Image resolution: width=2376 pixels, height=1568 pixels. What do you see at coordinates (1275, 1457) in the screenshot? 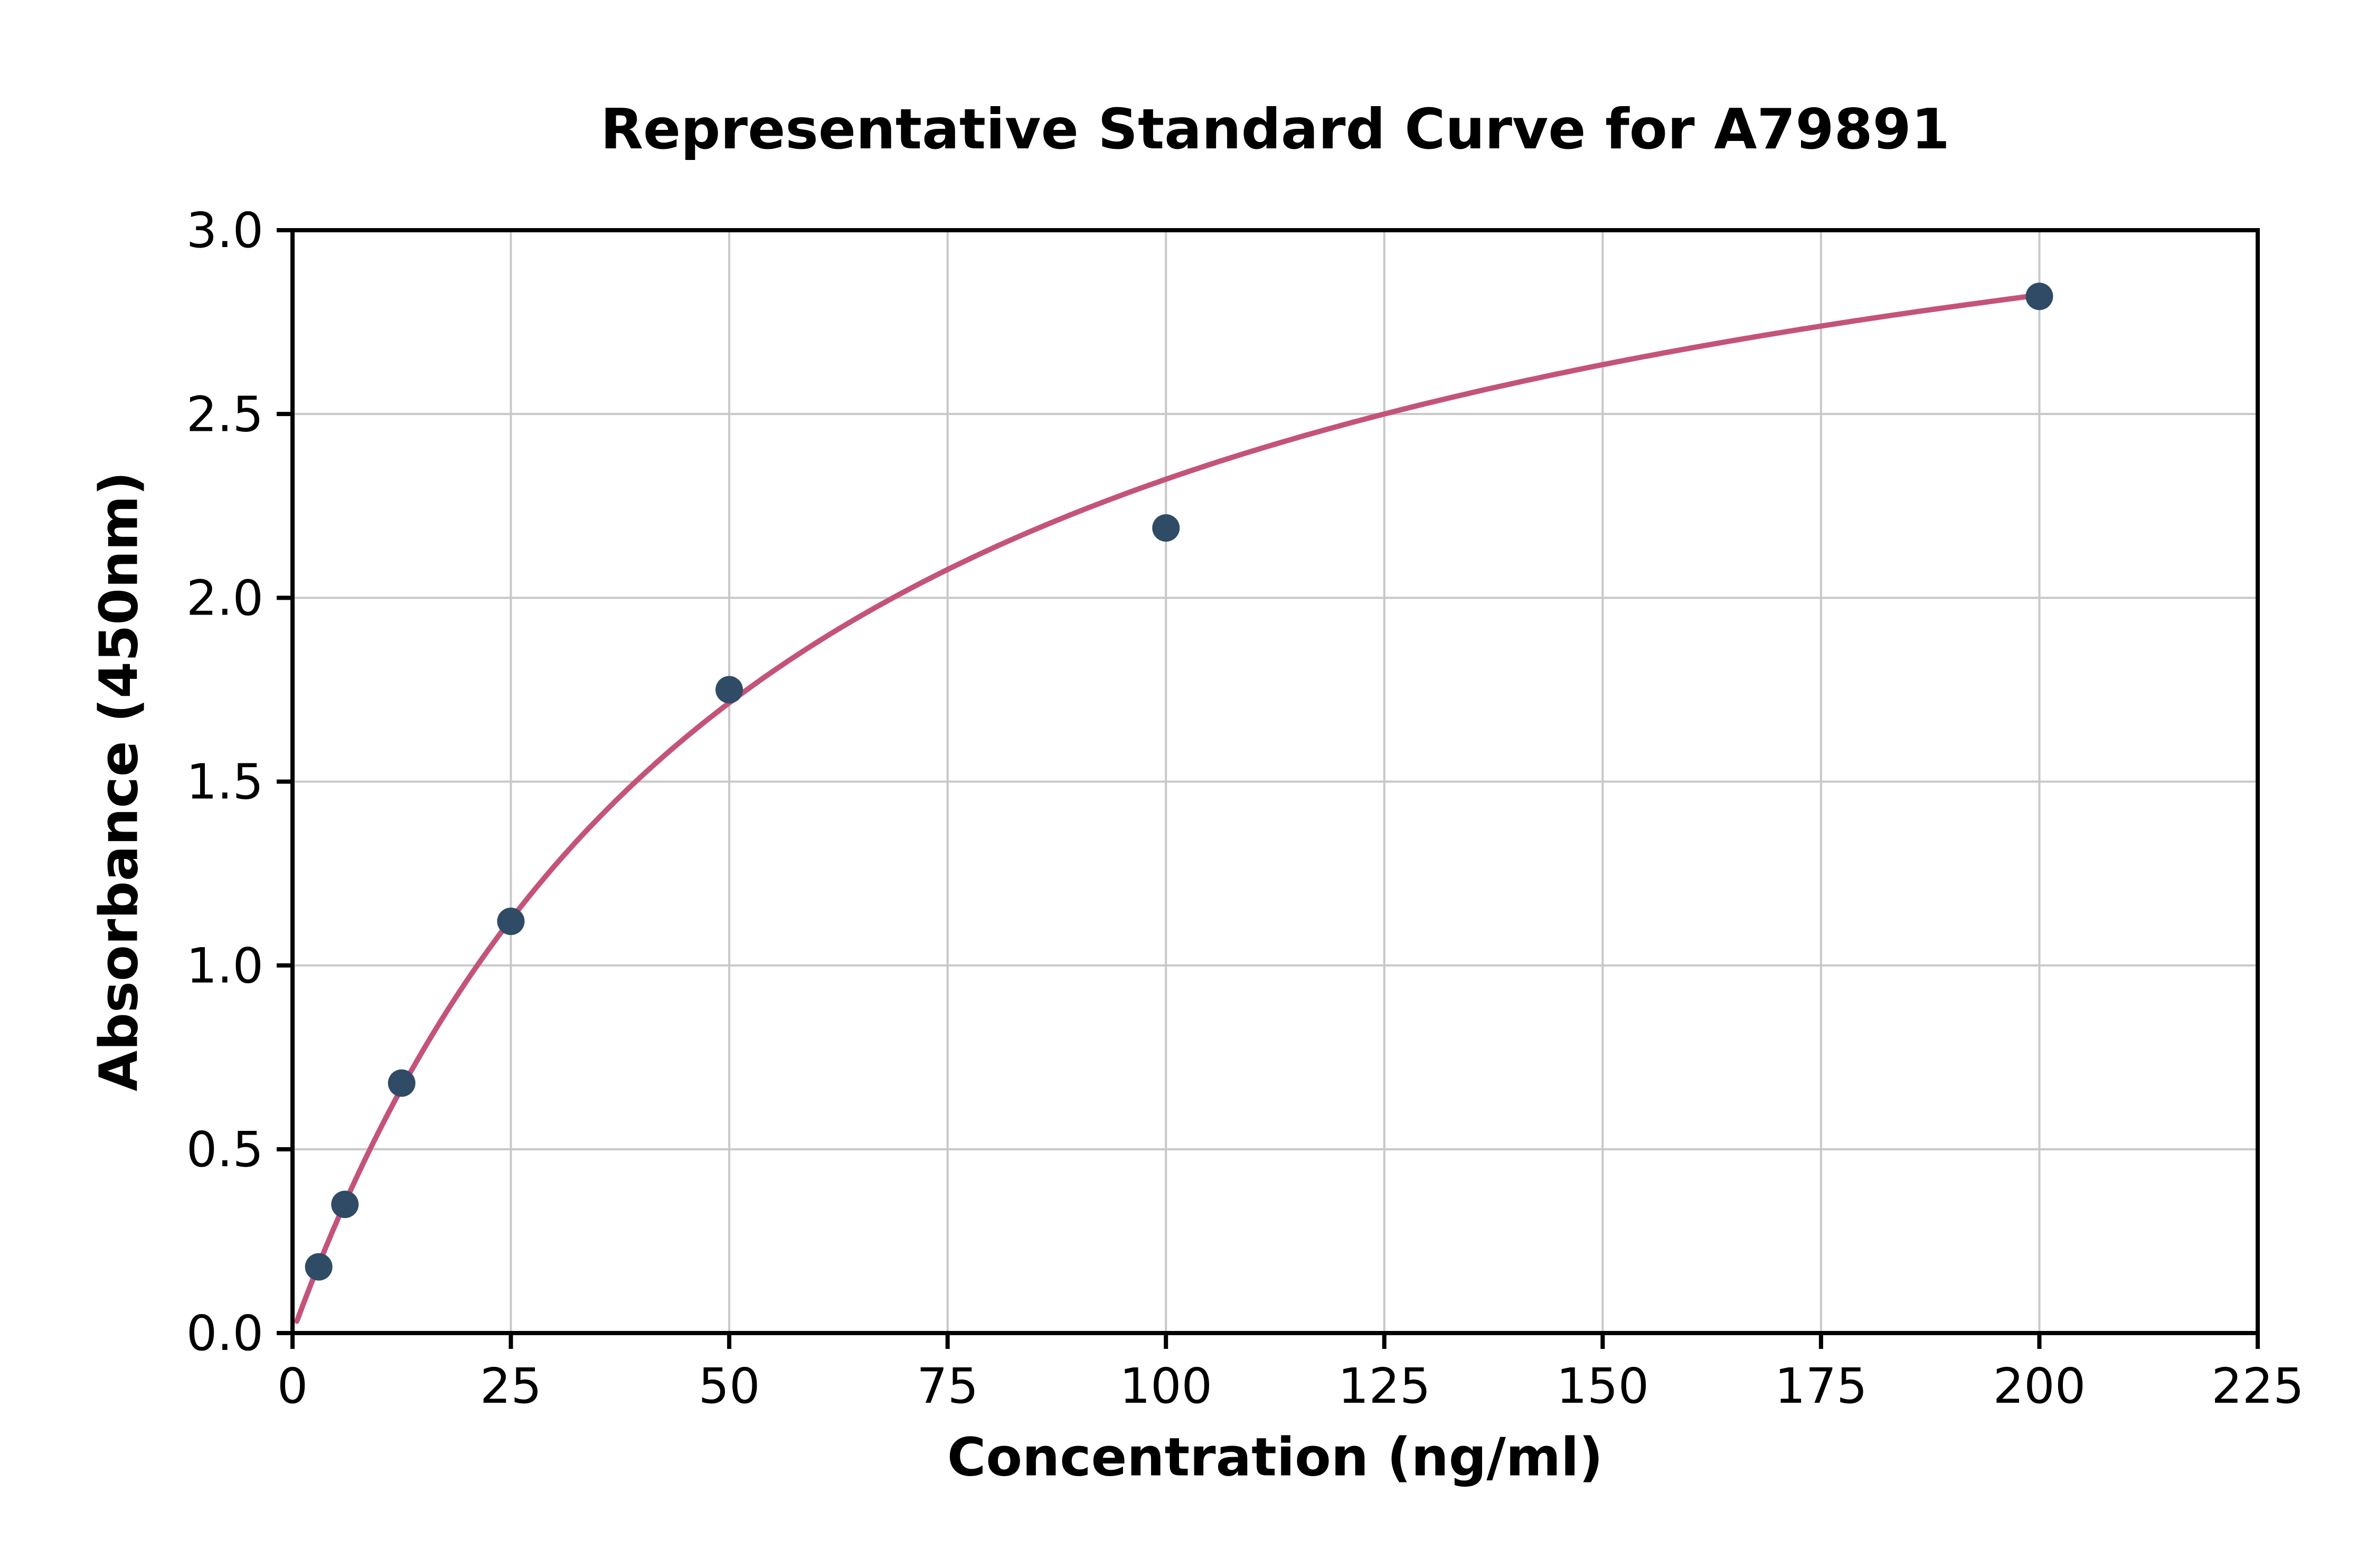
I see `x-axis-label: Concentration (ng/ml)` at bounding box center [1275, 1457].